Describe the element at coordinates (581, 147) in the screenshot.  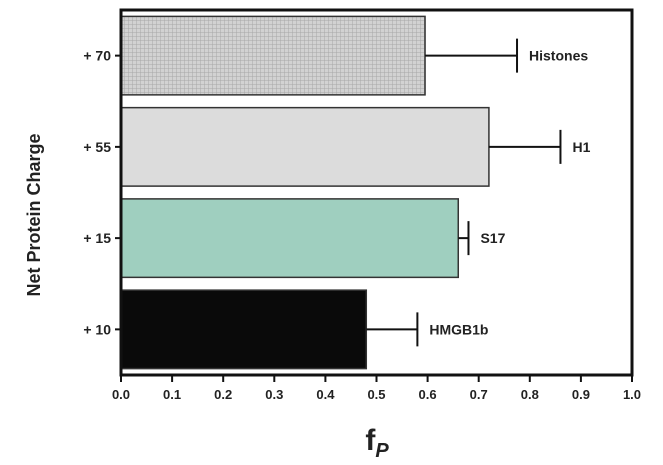
I see `bar-label: H1` at that location.